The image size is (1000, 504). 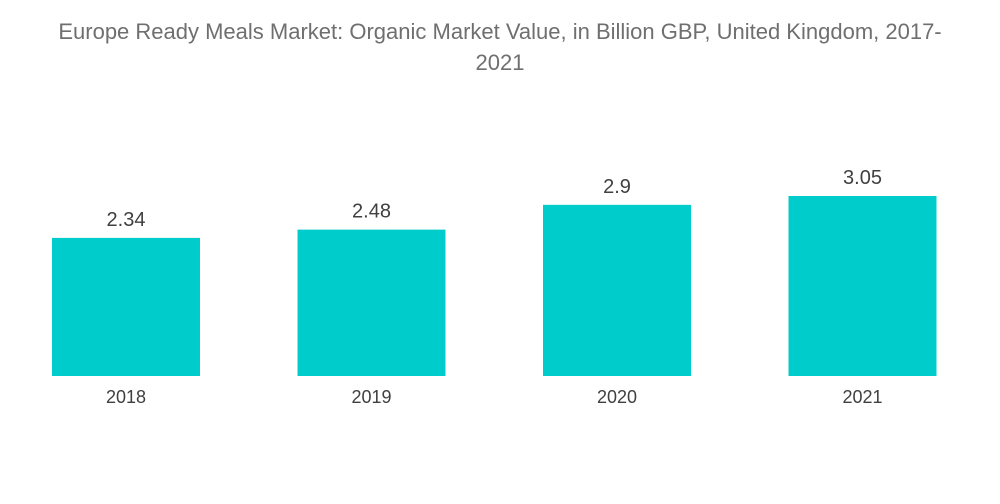 What do you see at coordinates (126, 220) in the screenshot?
I see `value-label-2018: 2.34` at bounding box center [126, 220].